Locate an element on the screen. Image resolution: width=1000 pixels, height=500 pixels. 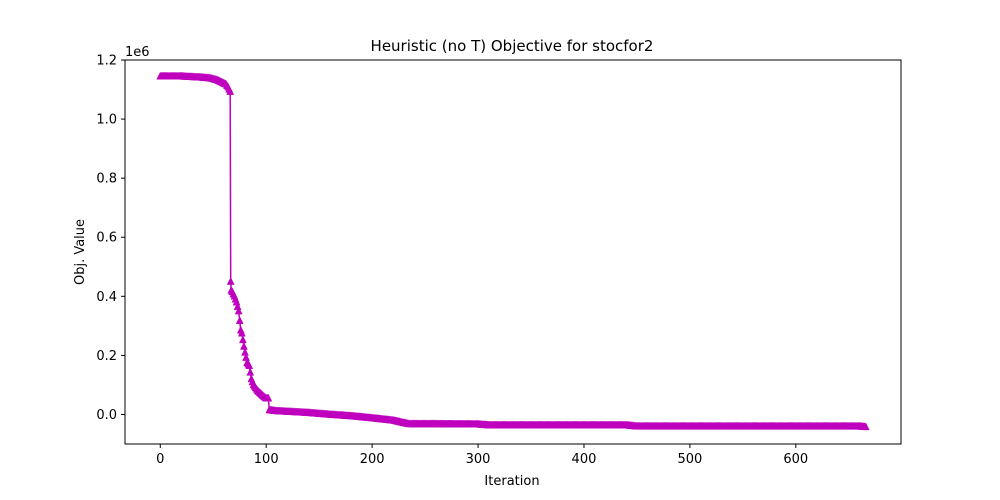
x-tick-label: 500 is located at coordinates (689, 459).